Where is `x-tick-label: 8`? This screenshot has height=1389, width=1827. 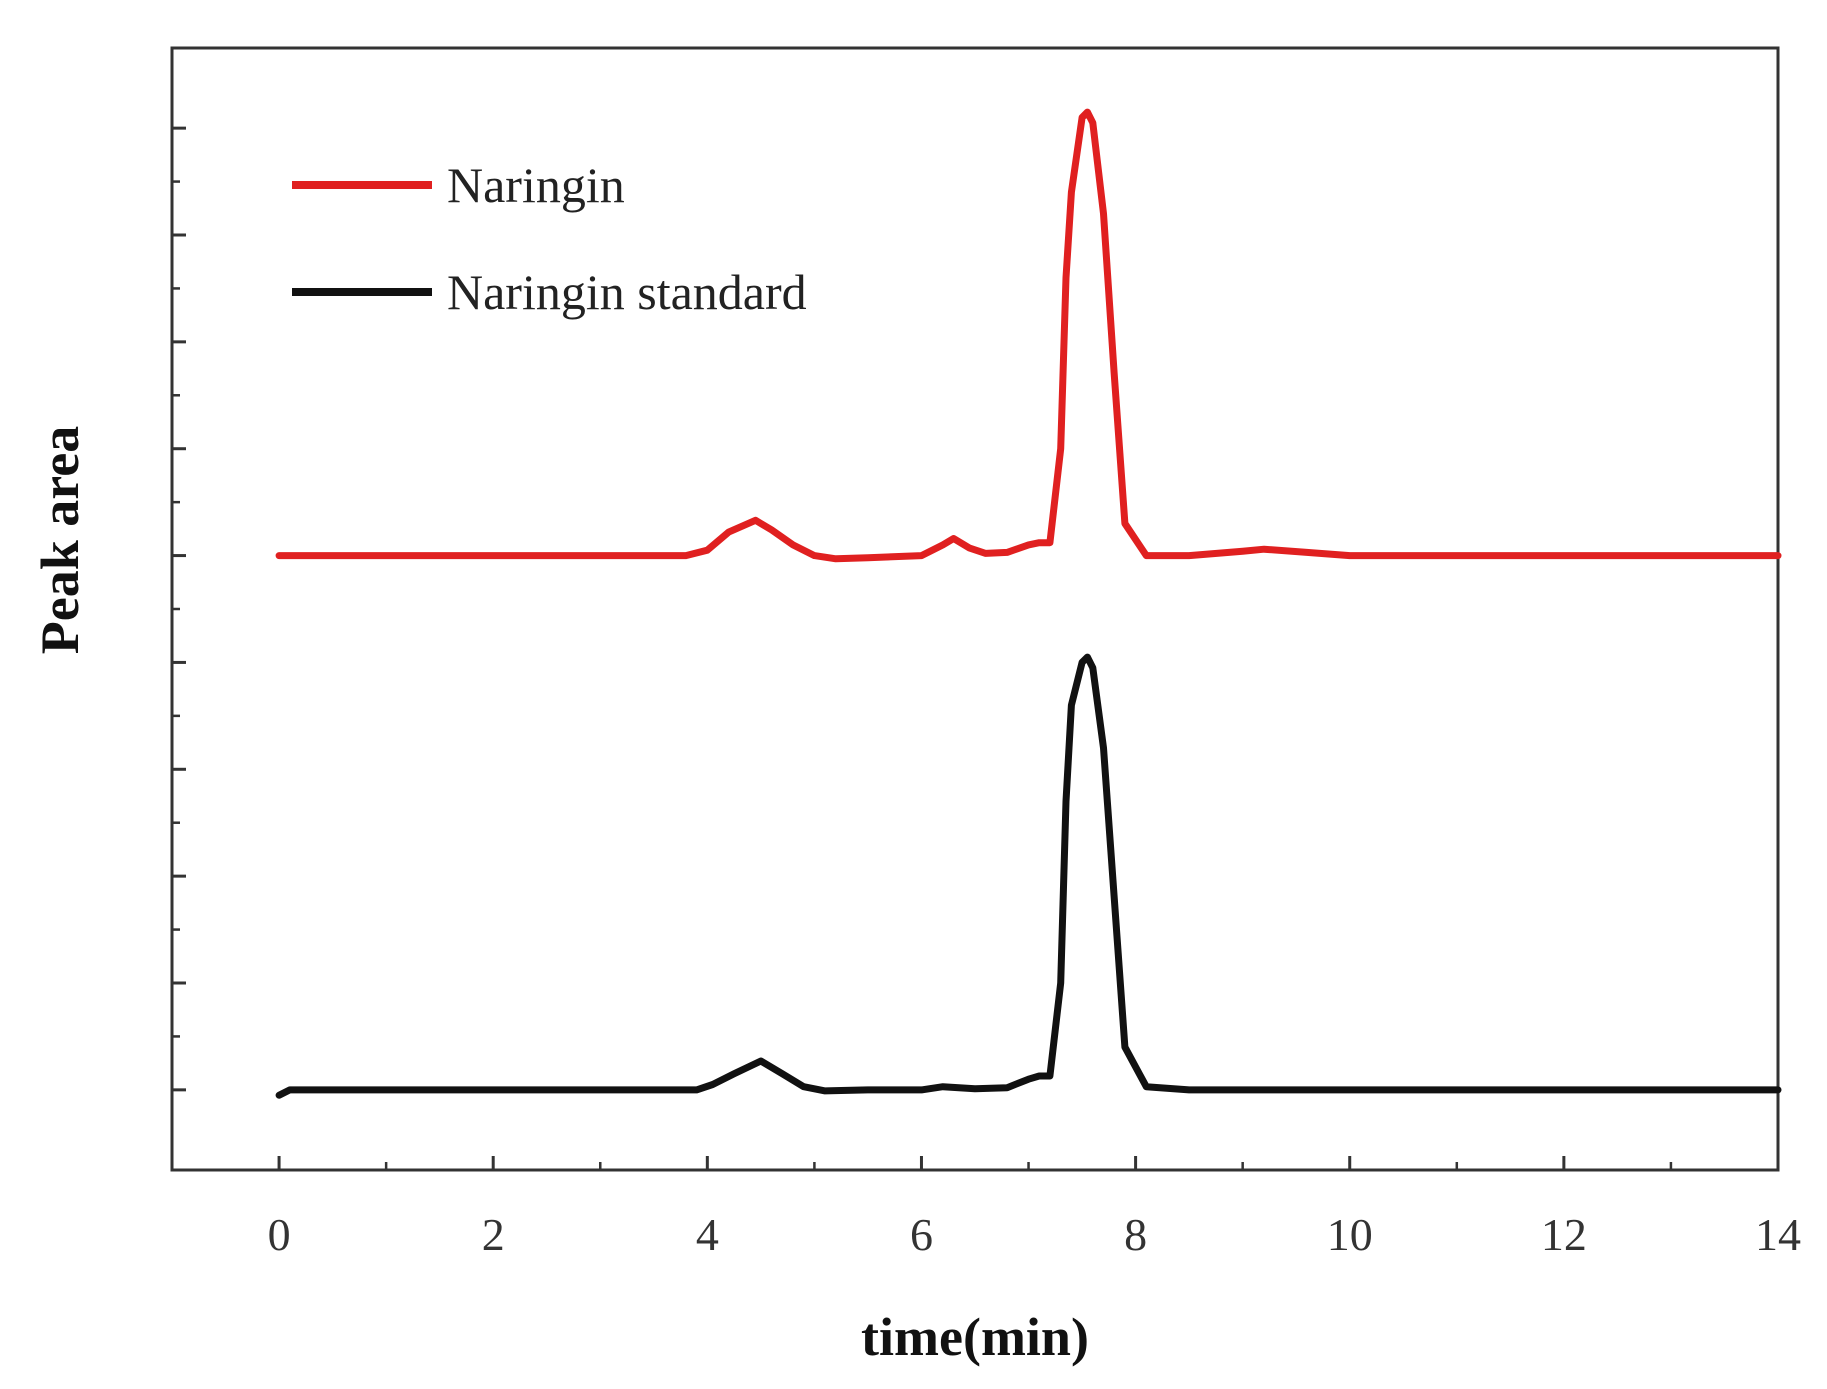
x-tick-label: 8 is located at coordinates (1135, 1234).